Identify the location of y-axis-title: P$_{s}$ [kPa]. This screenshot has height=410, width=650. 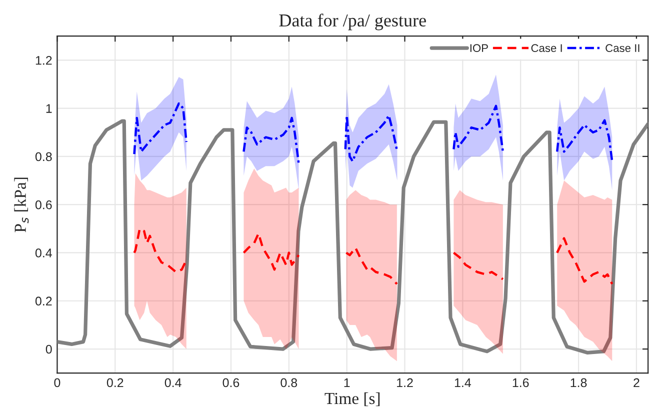
(21, 205).